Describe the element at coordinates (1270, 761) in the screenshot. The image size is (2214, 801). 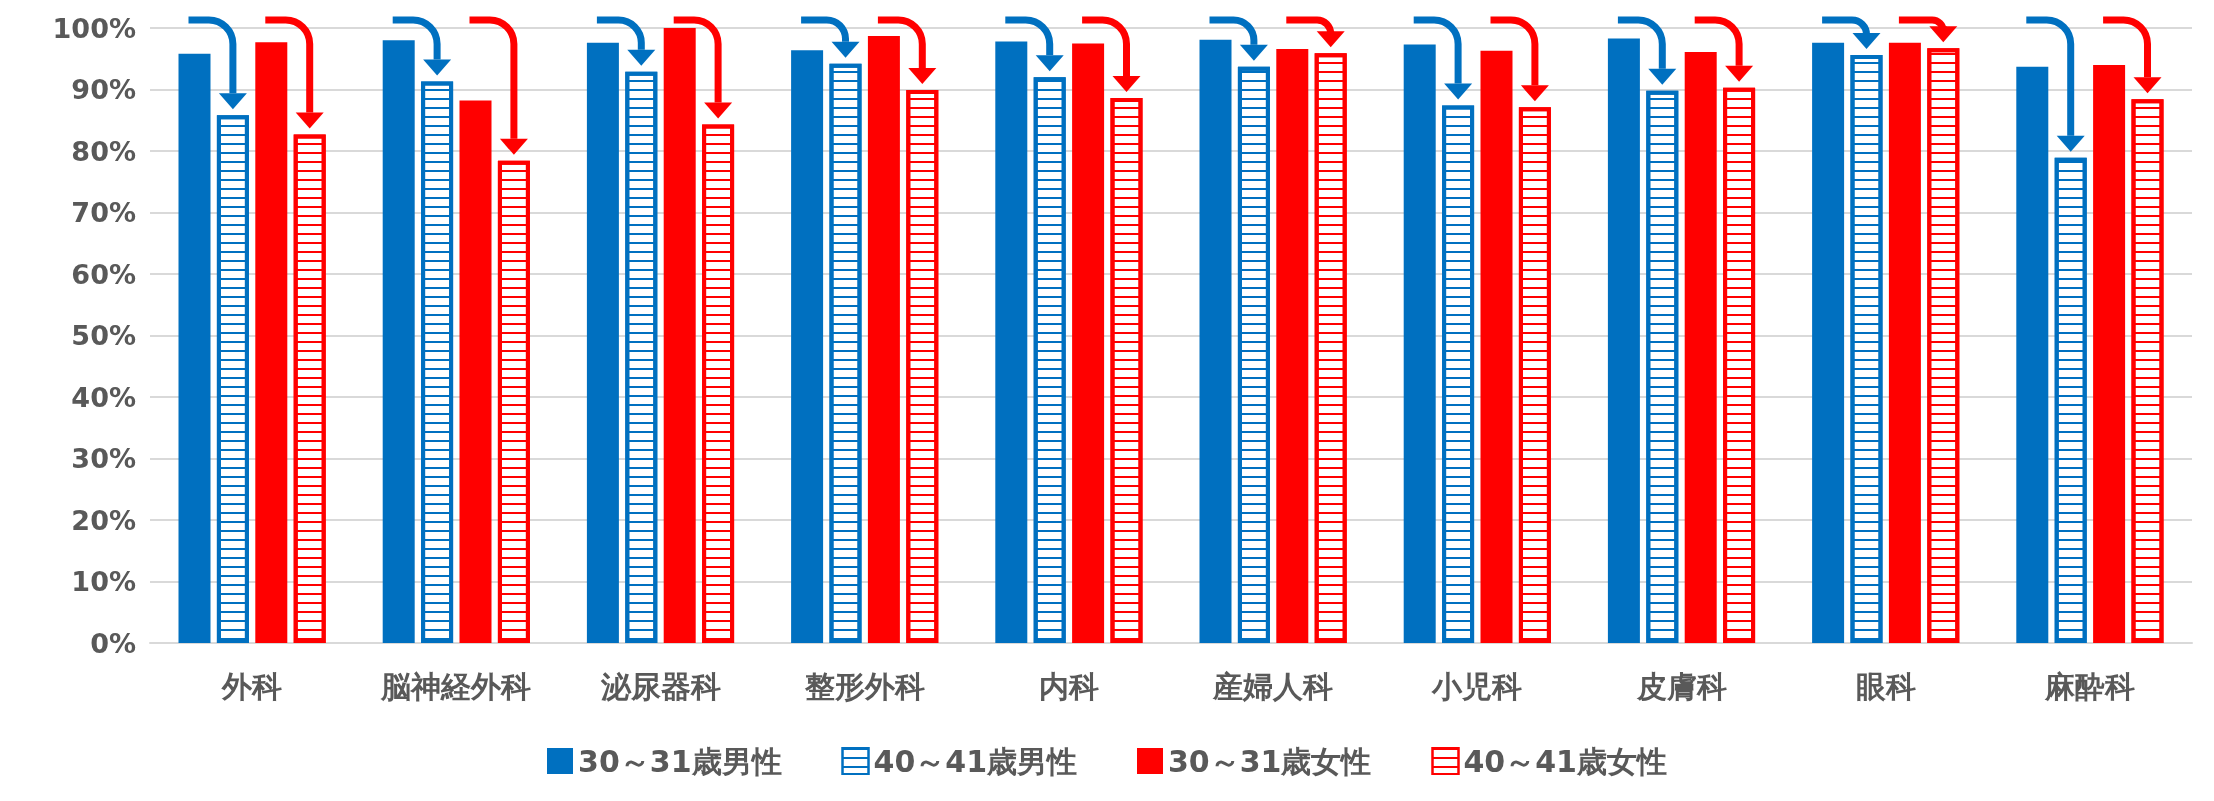
I see `legend-label: 30～31歳女性` at that location.